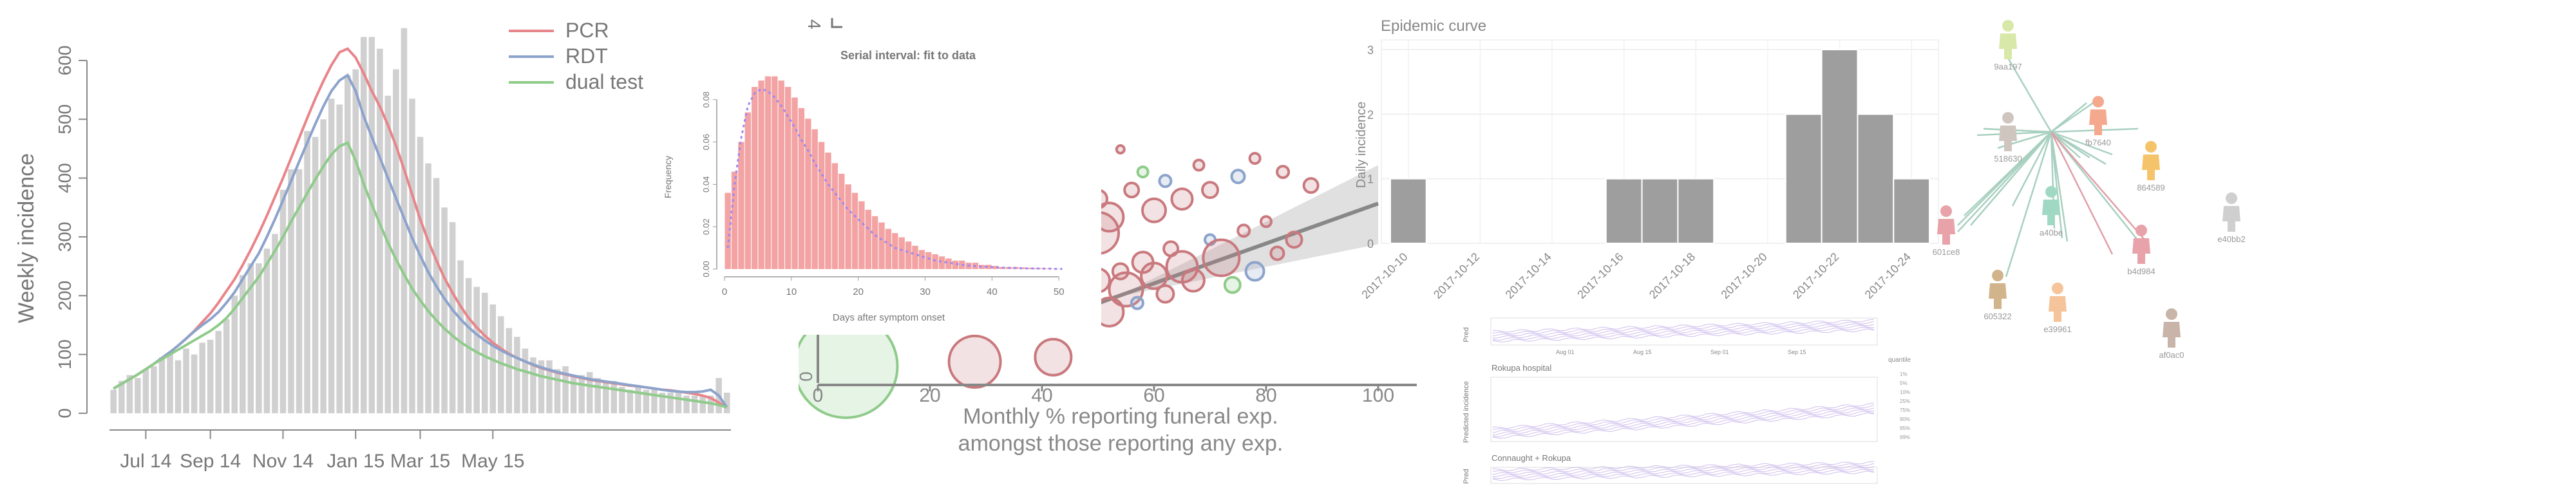  Describe the element at coordinates (808, 377) in the screenshot. I see `scatter-y-tick-label: 0` at that location.